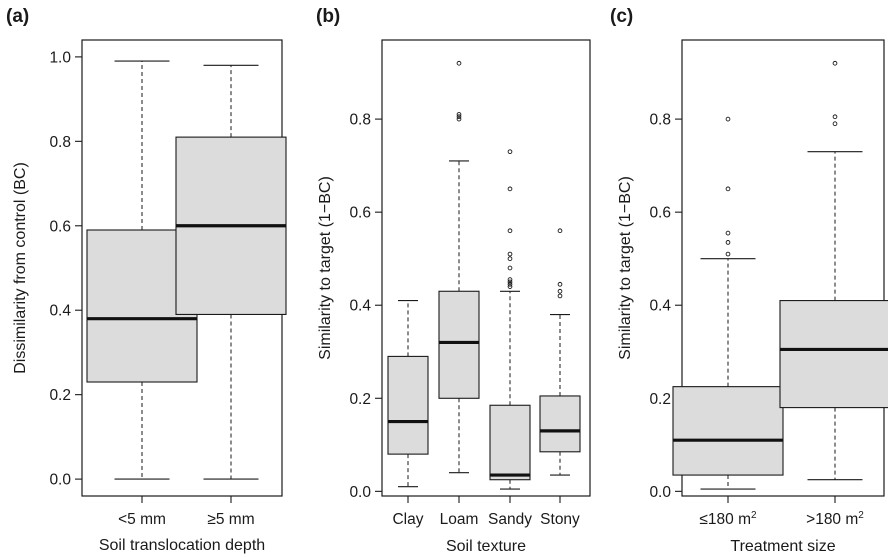 Image resolution: width=888 pixels, height=557 pixels. I want to click on panel-letter-c: (c), so click(621, 16).